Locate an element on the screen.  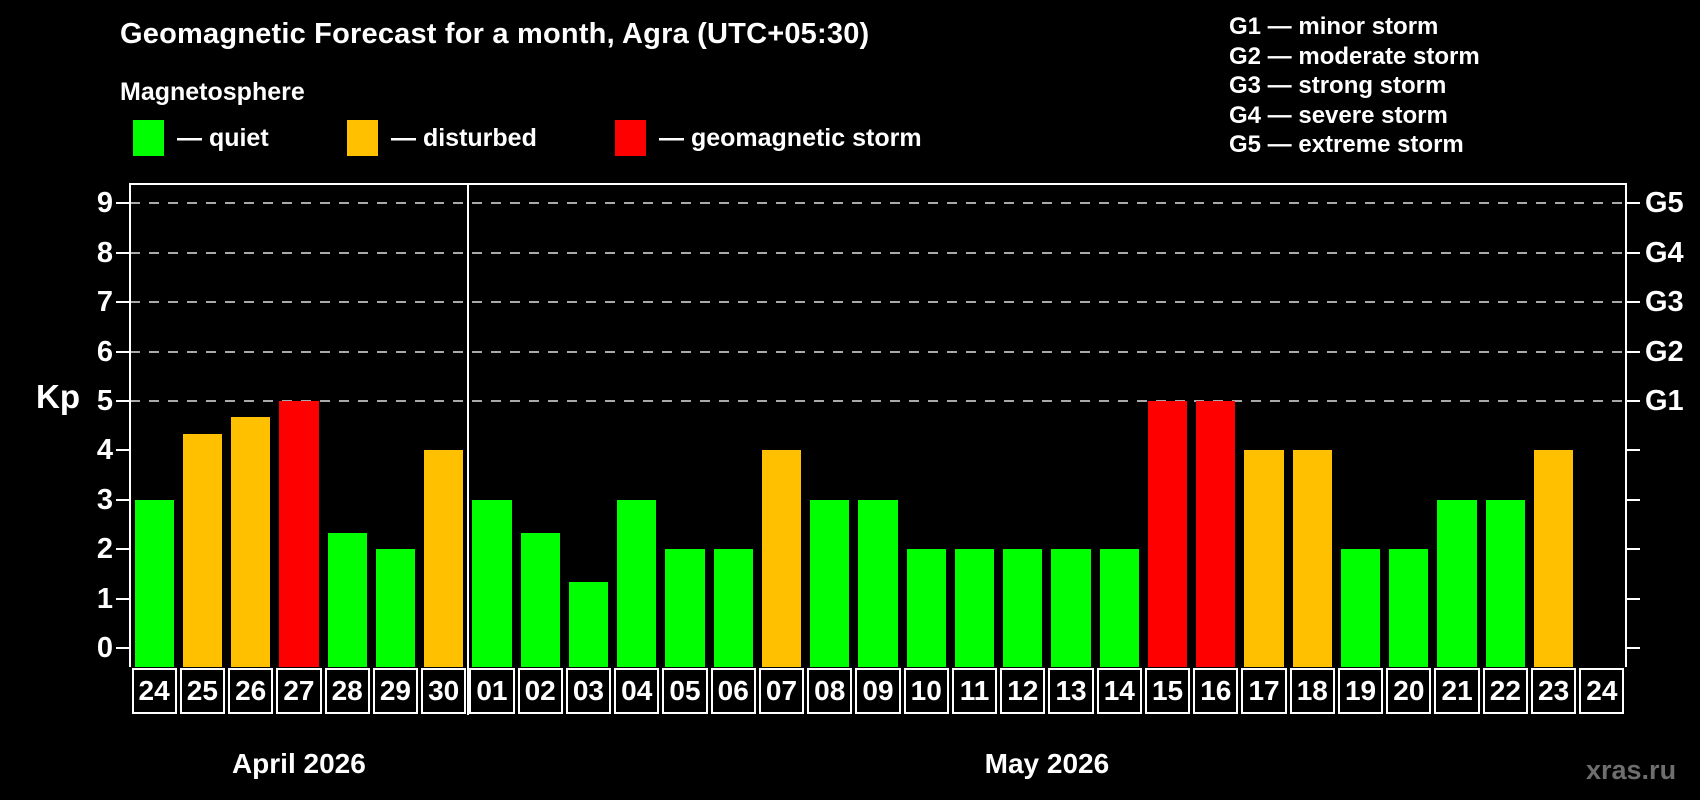
date-label: 30 is located at coordinates (444, 691).